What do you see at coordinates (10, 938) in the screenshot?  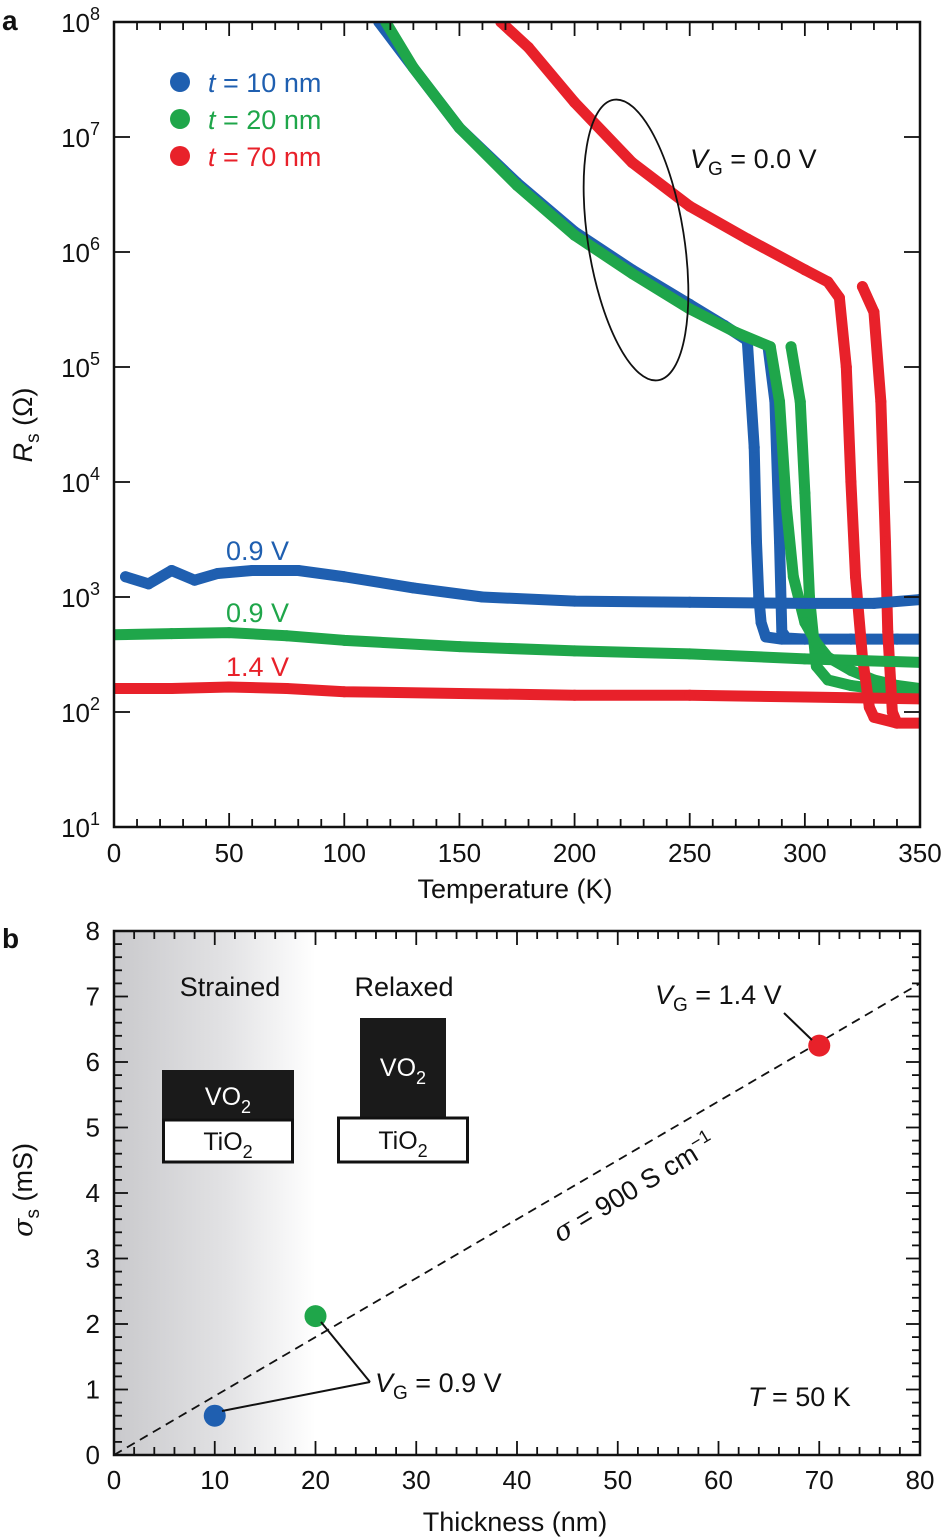 I see `panel-b-letter: b` at bounding box center [10, 938].